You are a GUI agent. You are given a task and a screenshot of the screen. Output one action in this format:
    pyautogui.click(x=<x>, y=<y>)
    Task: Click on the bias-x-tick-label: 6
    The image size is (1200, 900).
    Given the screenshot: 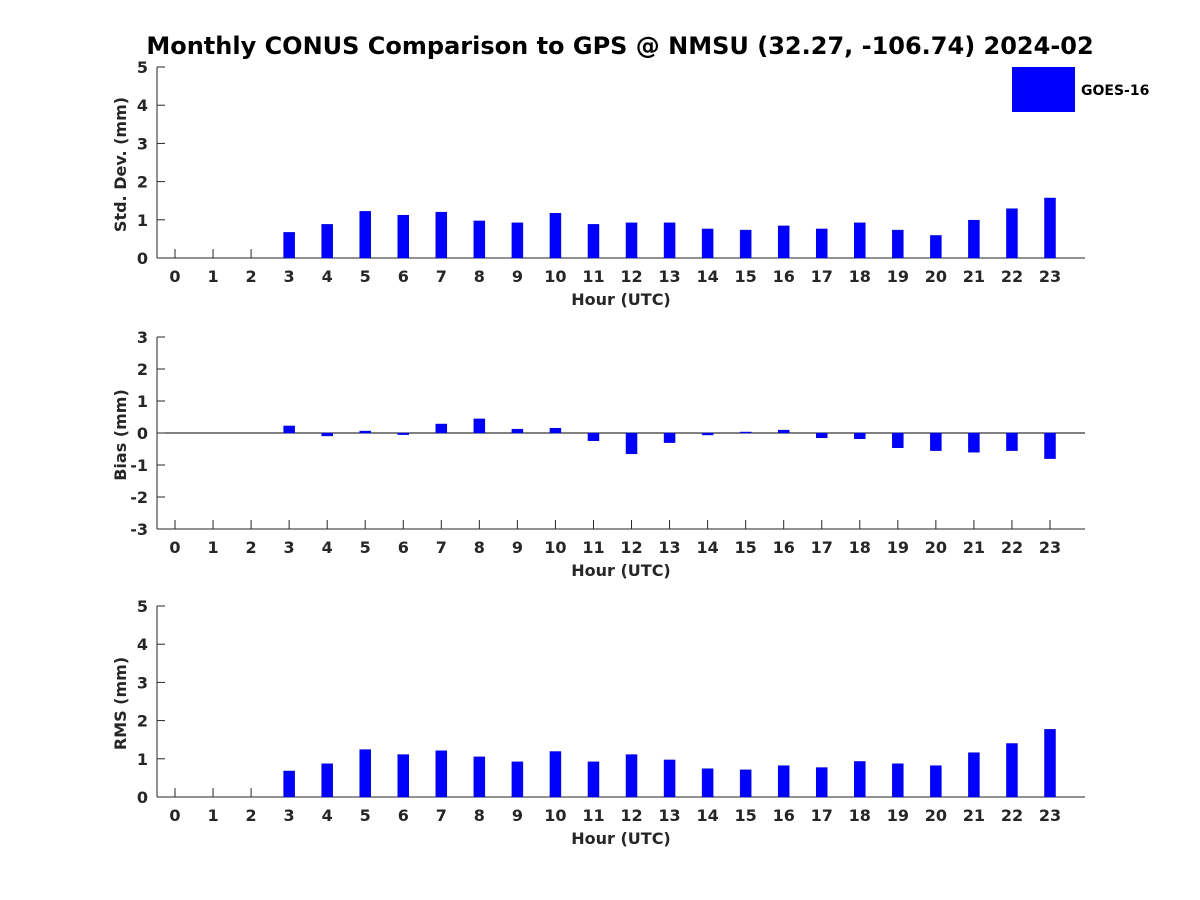 What is the action you would take?
    pyautogui.click(x=403, y=547)
    